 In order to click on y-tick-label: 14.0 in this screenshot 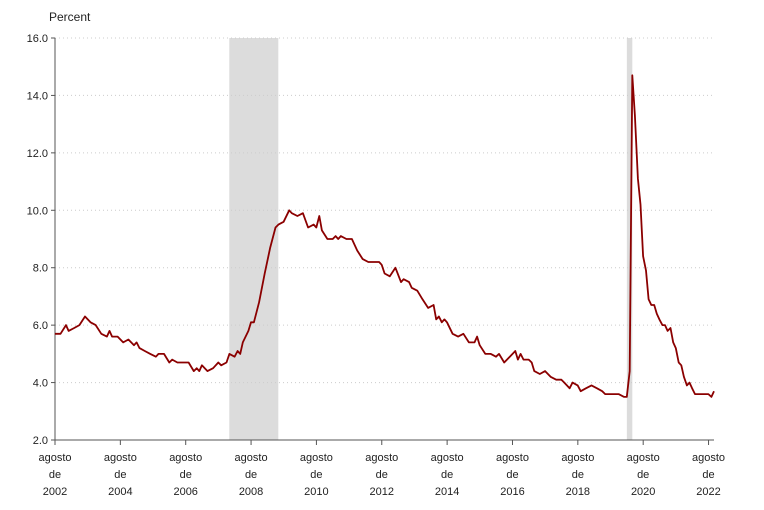, I will do `click(37, 96)`.